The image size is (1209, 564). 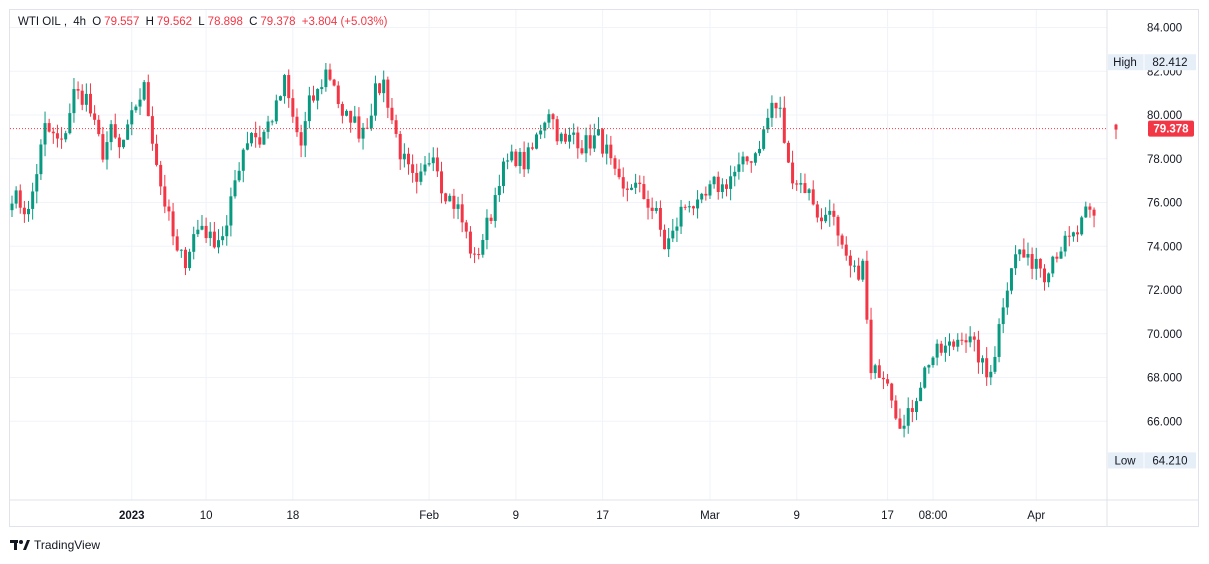 What do you see at coordinates (429, 516) in the screenshot?
I see `x-tick-label: Feb` at bounding box center [429, 516].